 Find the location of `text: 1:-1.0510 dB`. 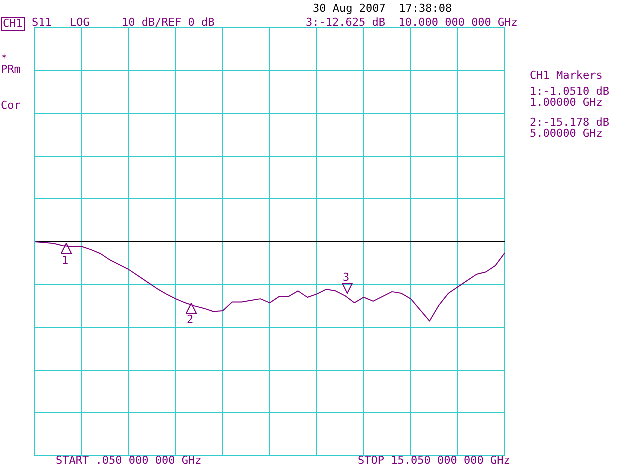

text: 1:-1.0510 dB is located at coordinates (570, 91).